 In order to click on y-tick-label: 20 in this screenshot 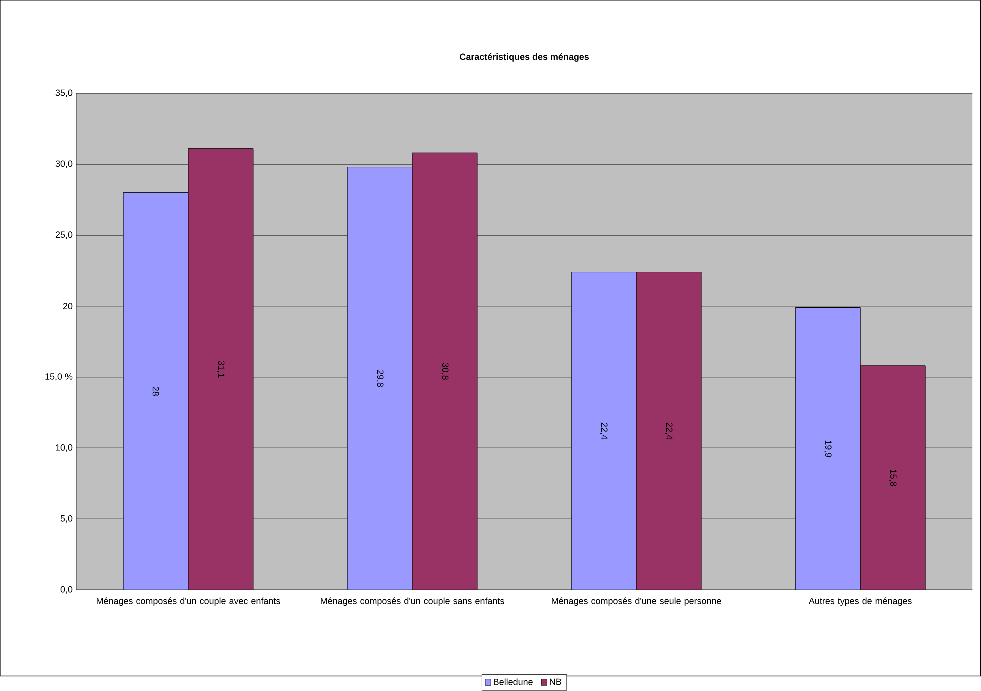, I will do `click(68, 306)`.